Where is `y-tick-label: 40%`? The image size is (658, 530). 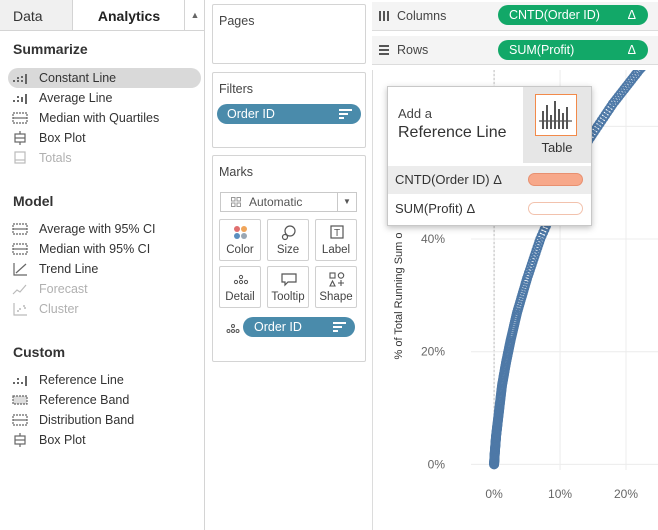 y-tick-label: 40% is located at coordinates (433, 239).